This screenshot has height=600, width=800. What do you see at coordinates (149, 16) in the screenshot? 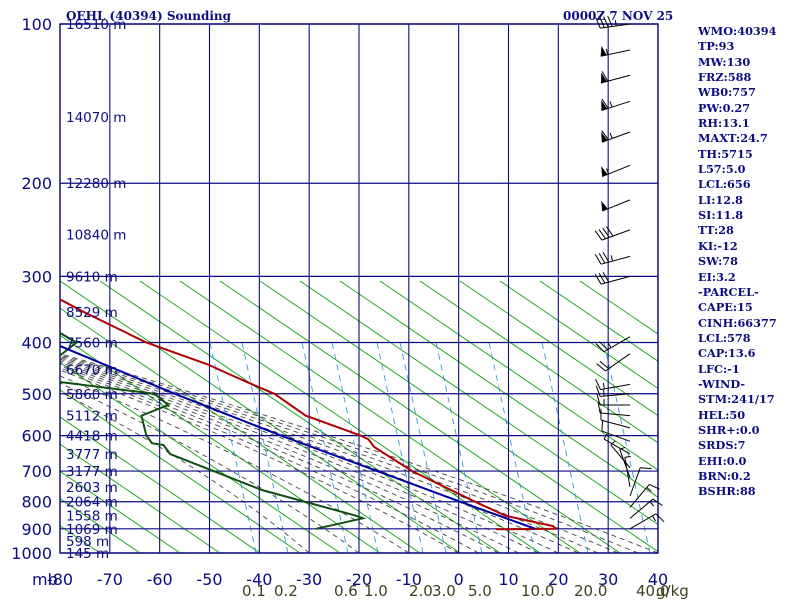
I see `chart-title: OEHL (40394) Sounding` at bounding box center [149, 16].